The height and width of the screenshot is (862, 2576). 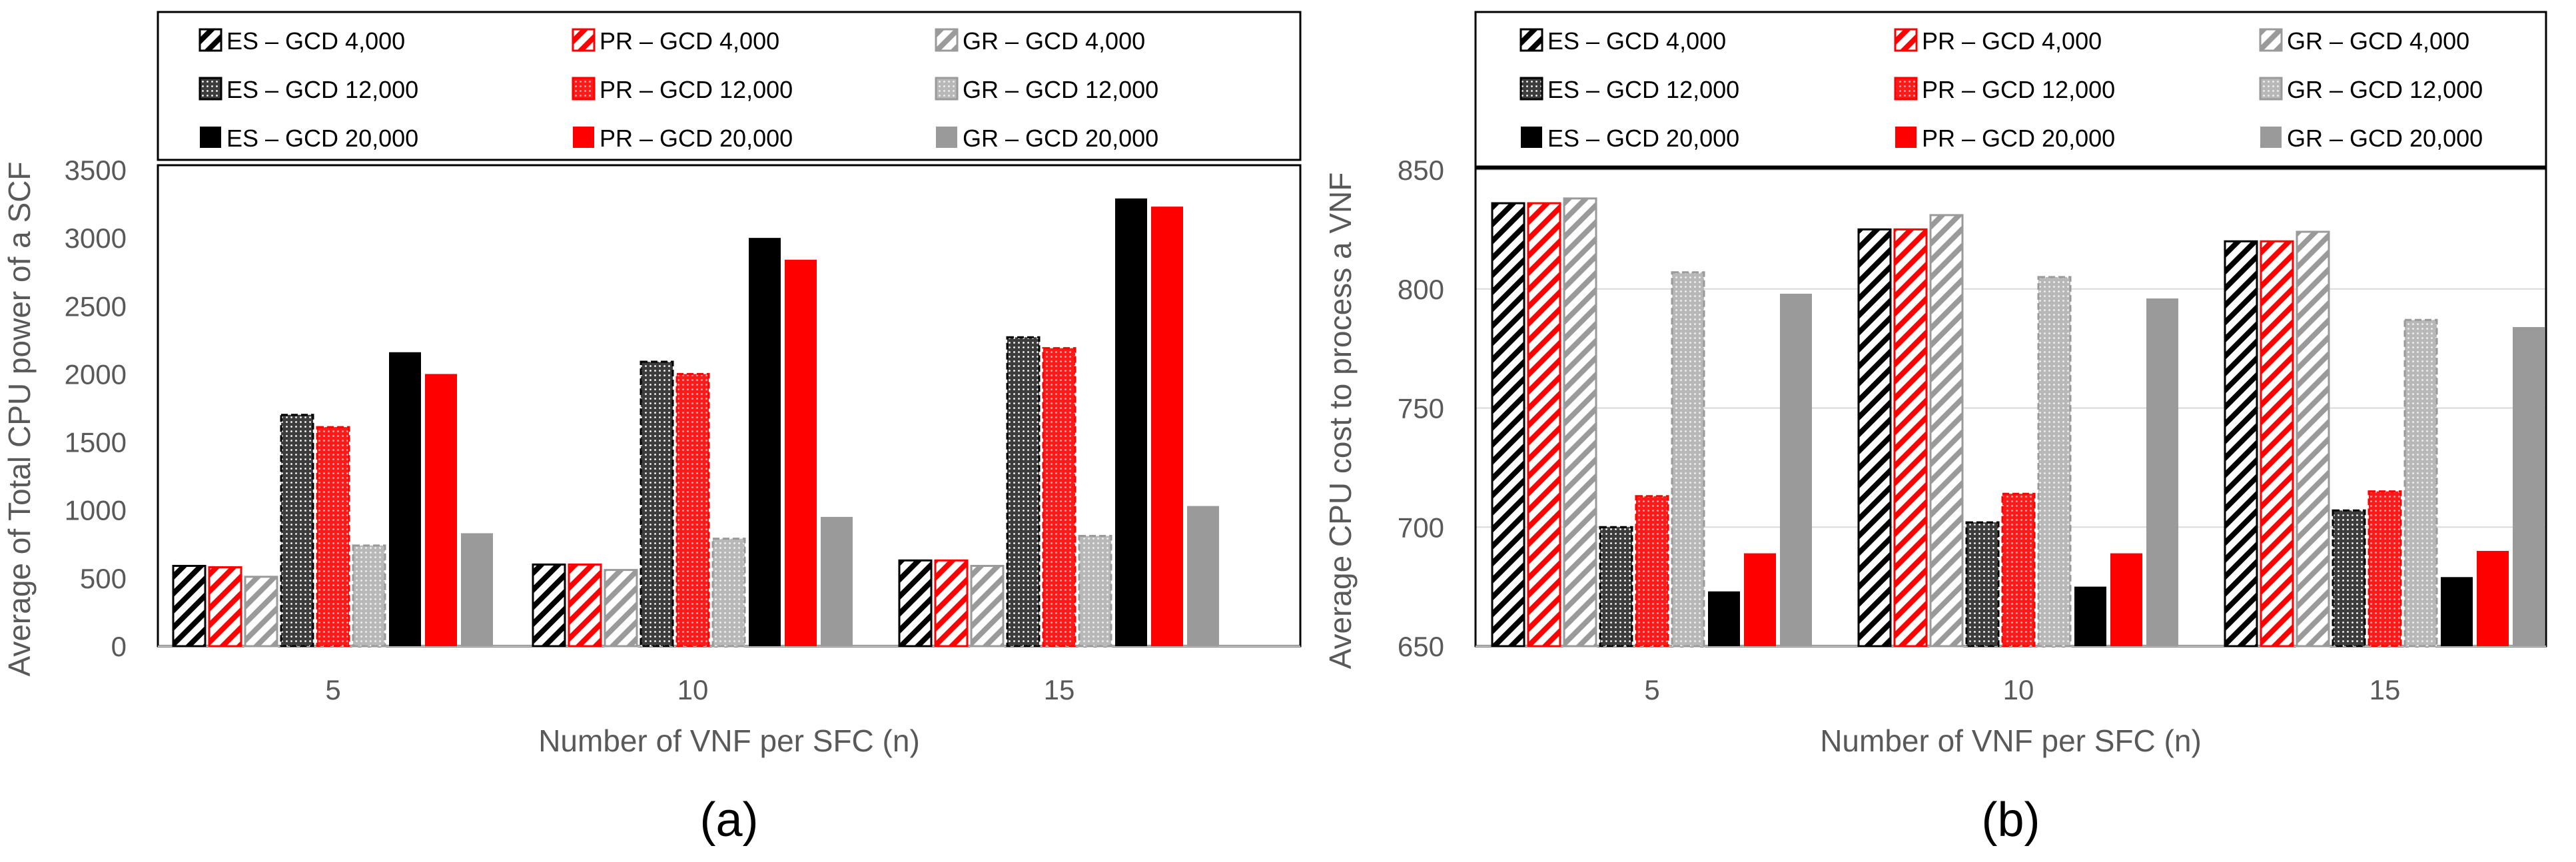 What do you see at coordinates (119, 646) in the screenshot?
I see `y-tick-label: 0` at bounding box center [119, 646].